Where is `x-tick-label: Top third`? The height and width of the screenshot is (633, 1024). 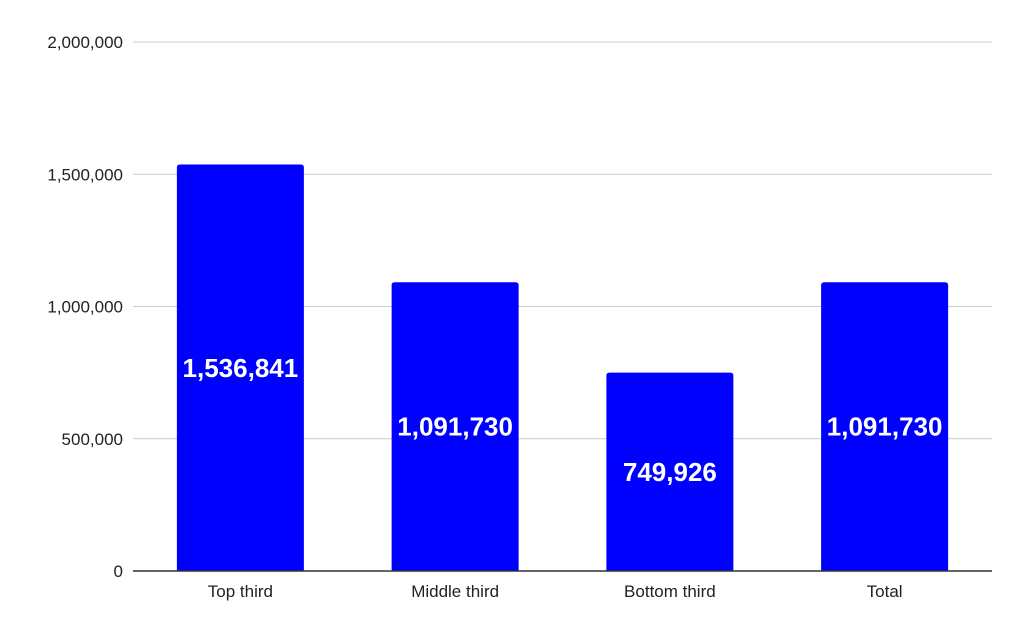
x-tick-label: Top third is located at coordinates (240, 591).